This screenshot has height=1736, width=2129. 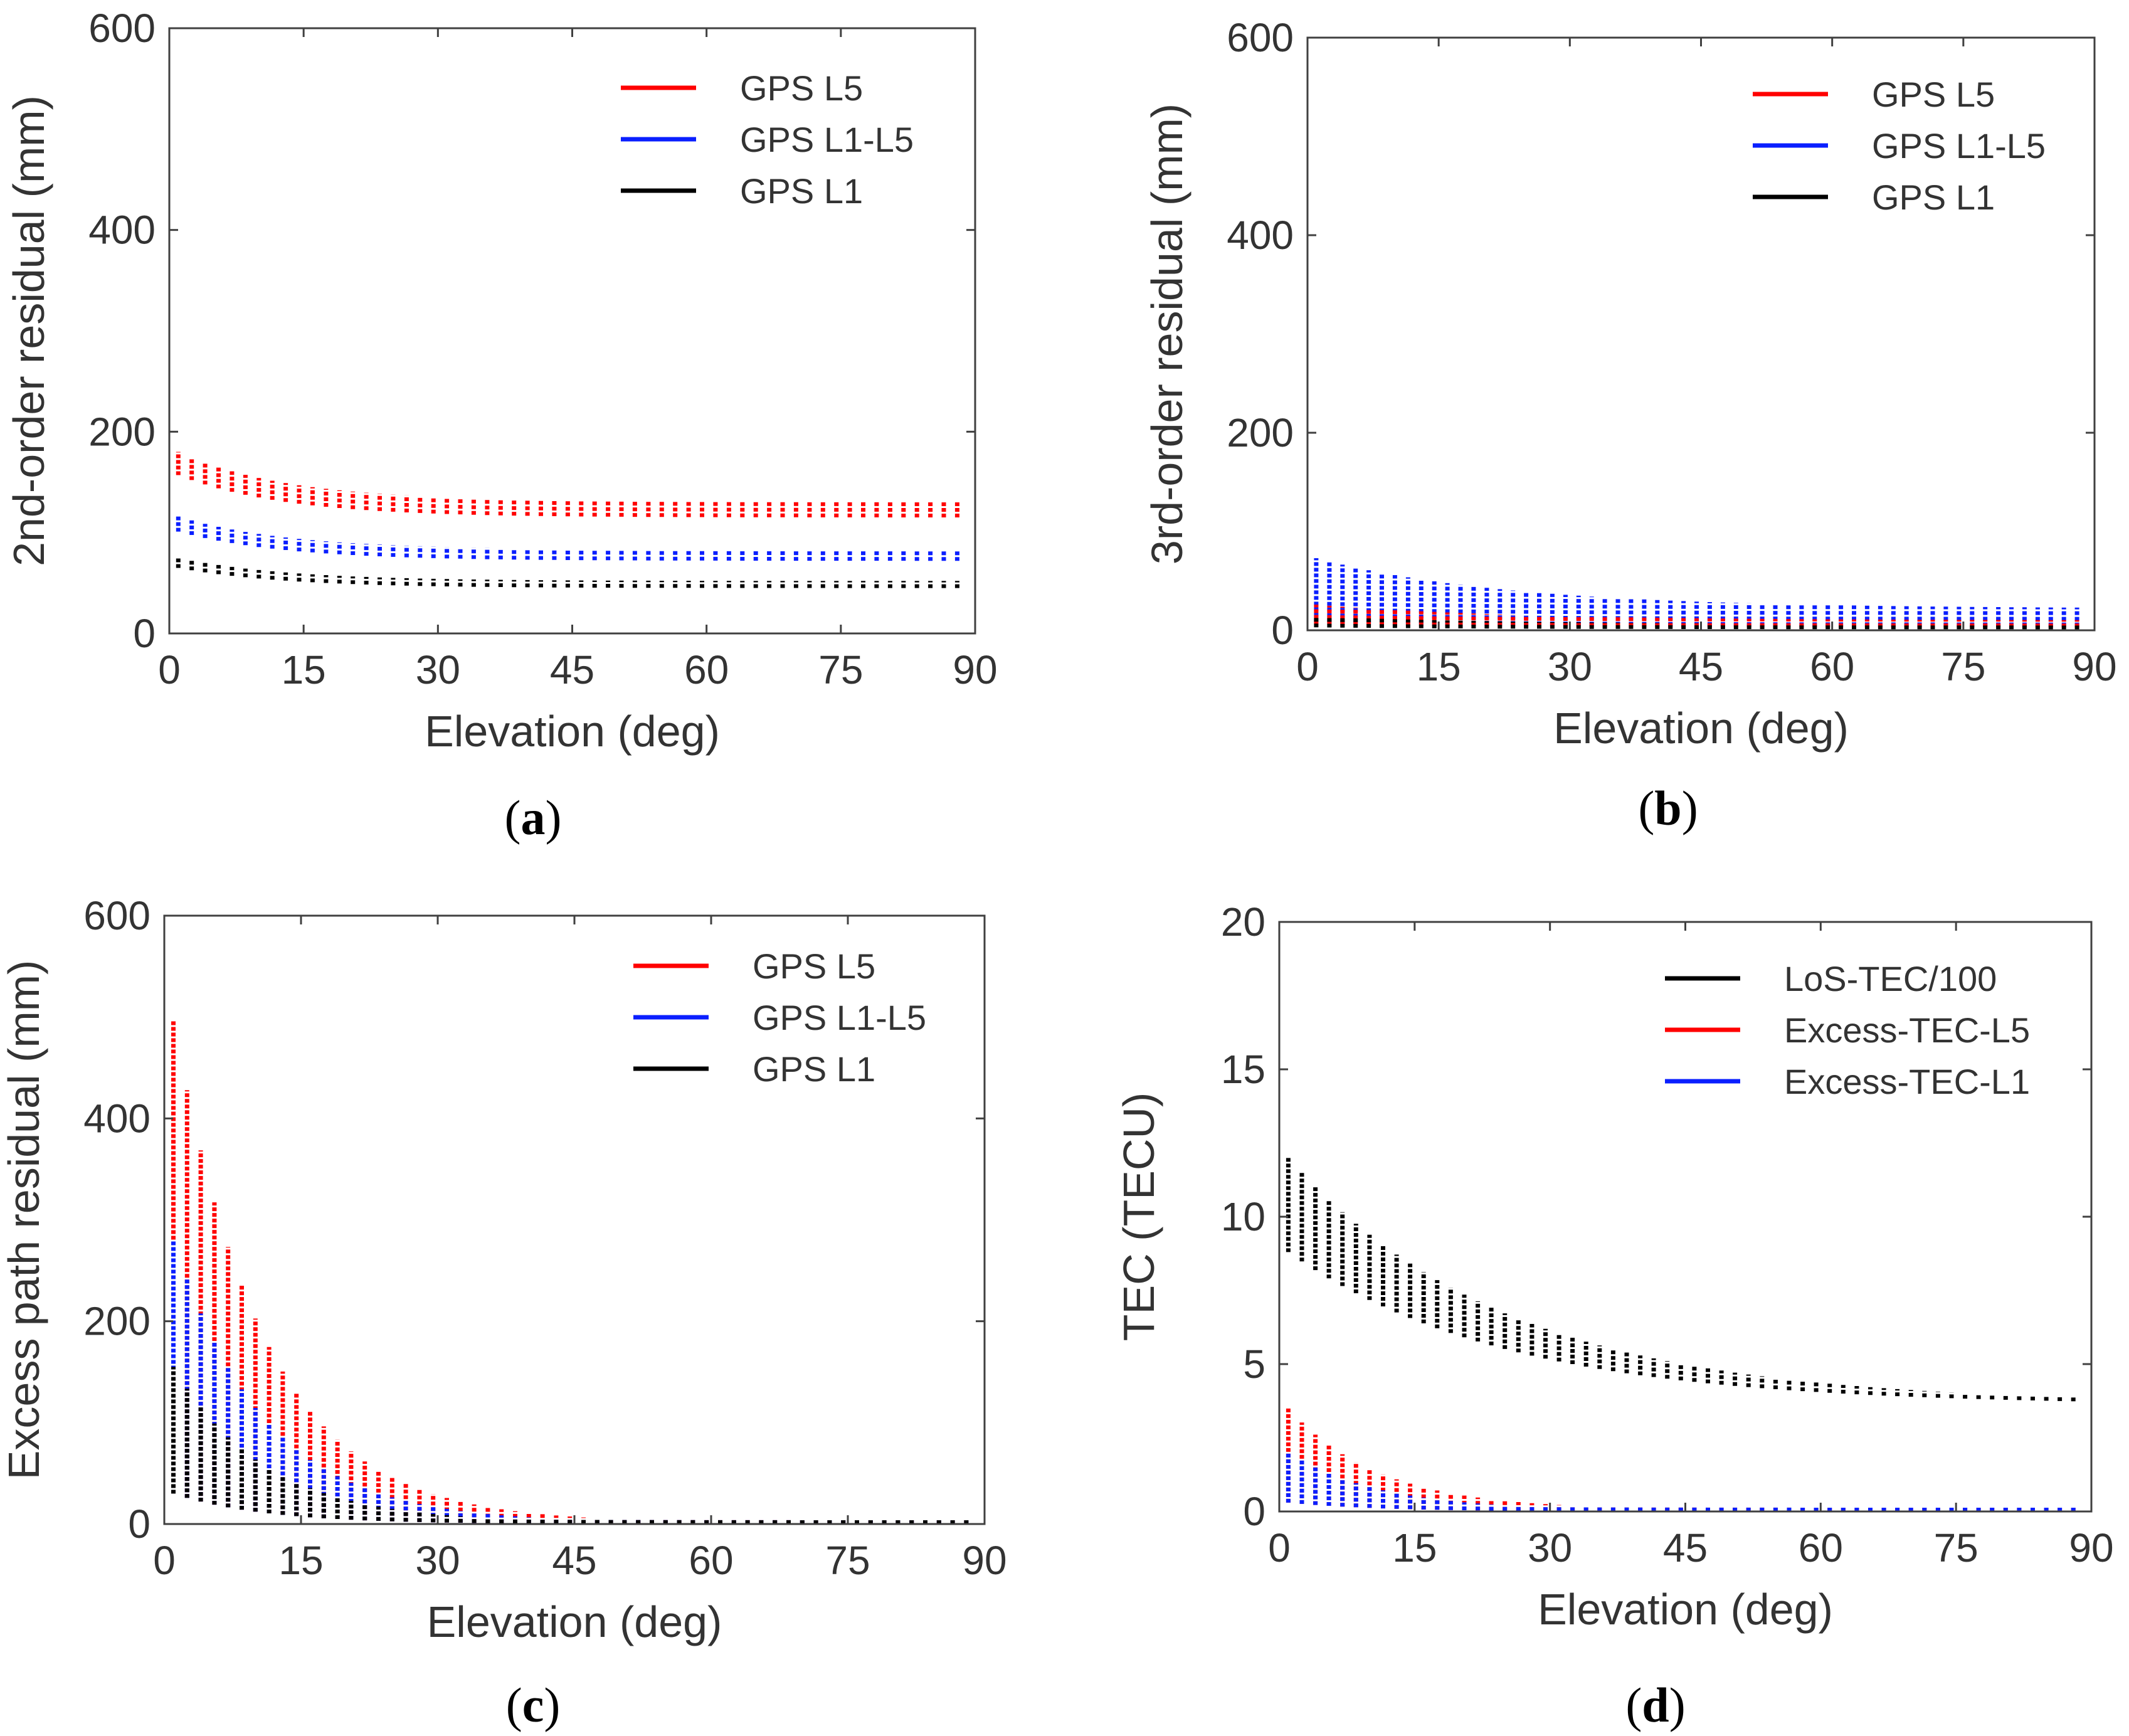 I want to click on panel-caption: (b), so click(x=1668, y=808).